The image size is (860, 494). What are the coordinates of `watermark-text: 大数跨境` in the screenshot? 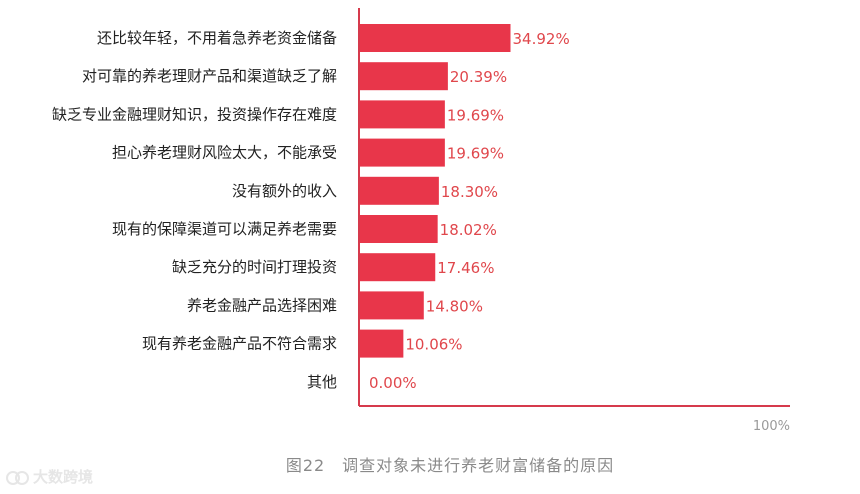 It's located at (63, 477).